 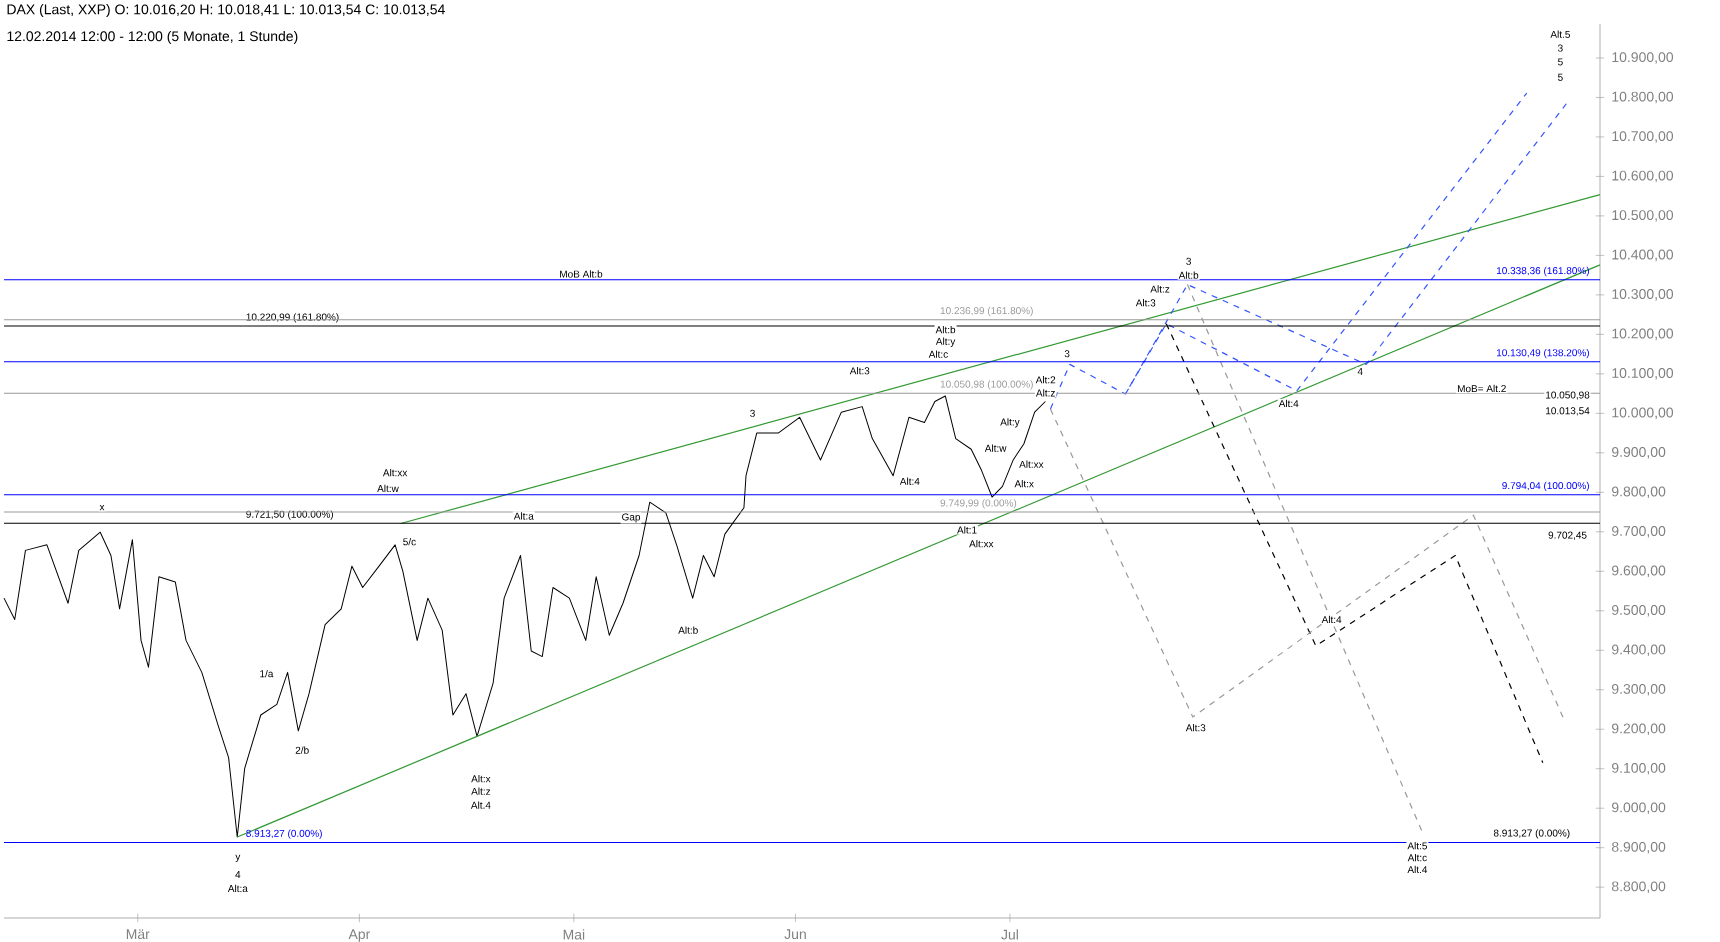 I want to click on ref-line-label: 10.236,99 (161.80%), so click(x=986, y=311).